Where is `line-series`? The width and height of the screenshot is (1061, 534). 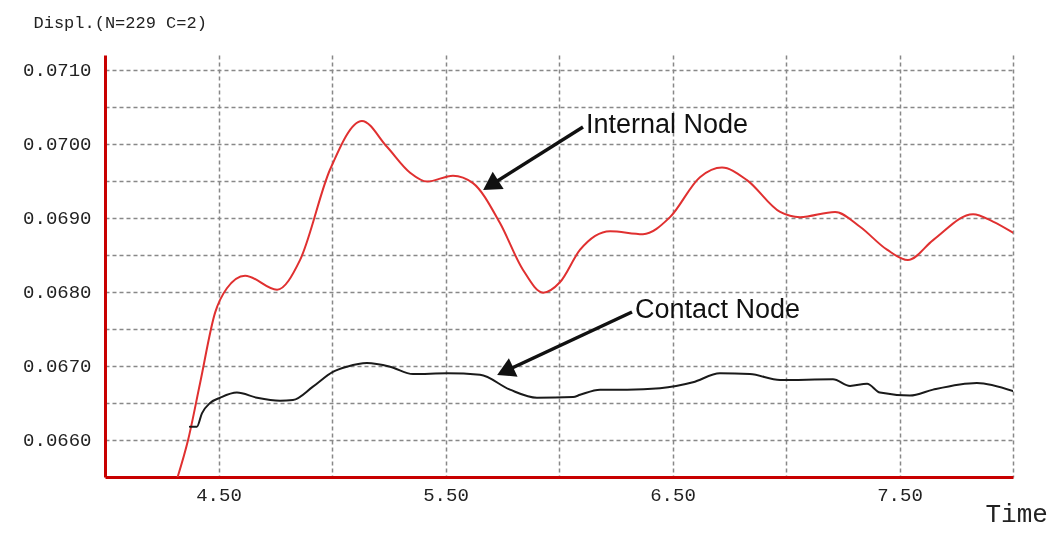
line-series is located at coordinates (600, 394).